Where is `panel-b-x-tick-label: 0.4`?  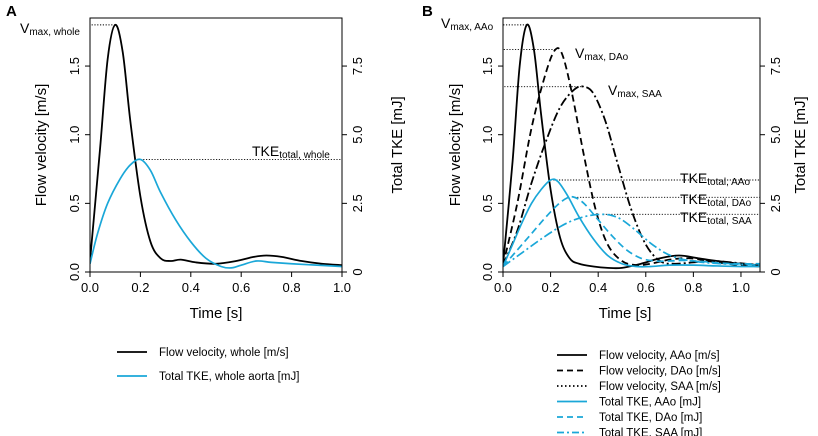
panel-b-x-tick-label: 0.4 is located at coordinates (598, 287).